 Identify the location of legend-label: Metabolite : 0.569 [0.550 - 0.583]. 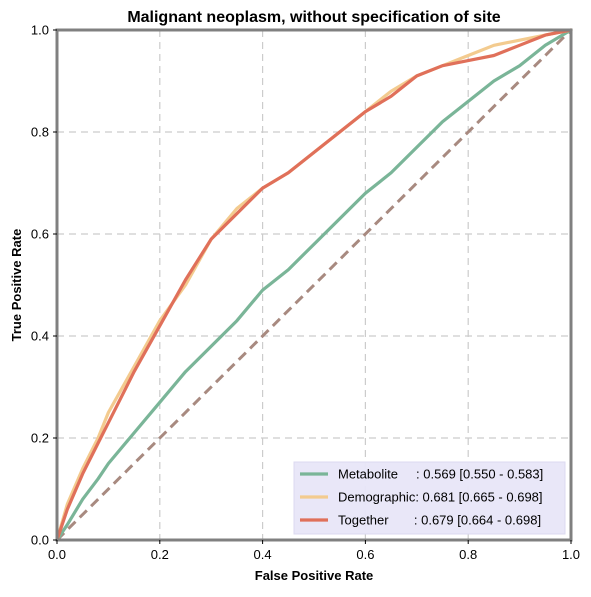
(440, 474).